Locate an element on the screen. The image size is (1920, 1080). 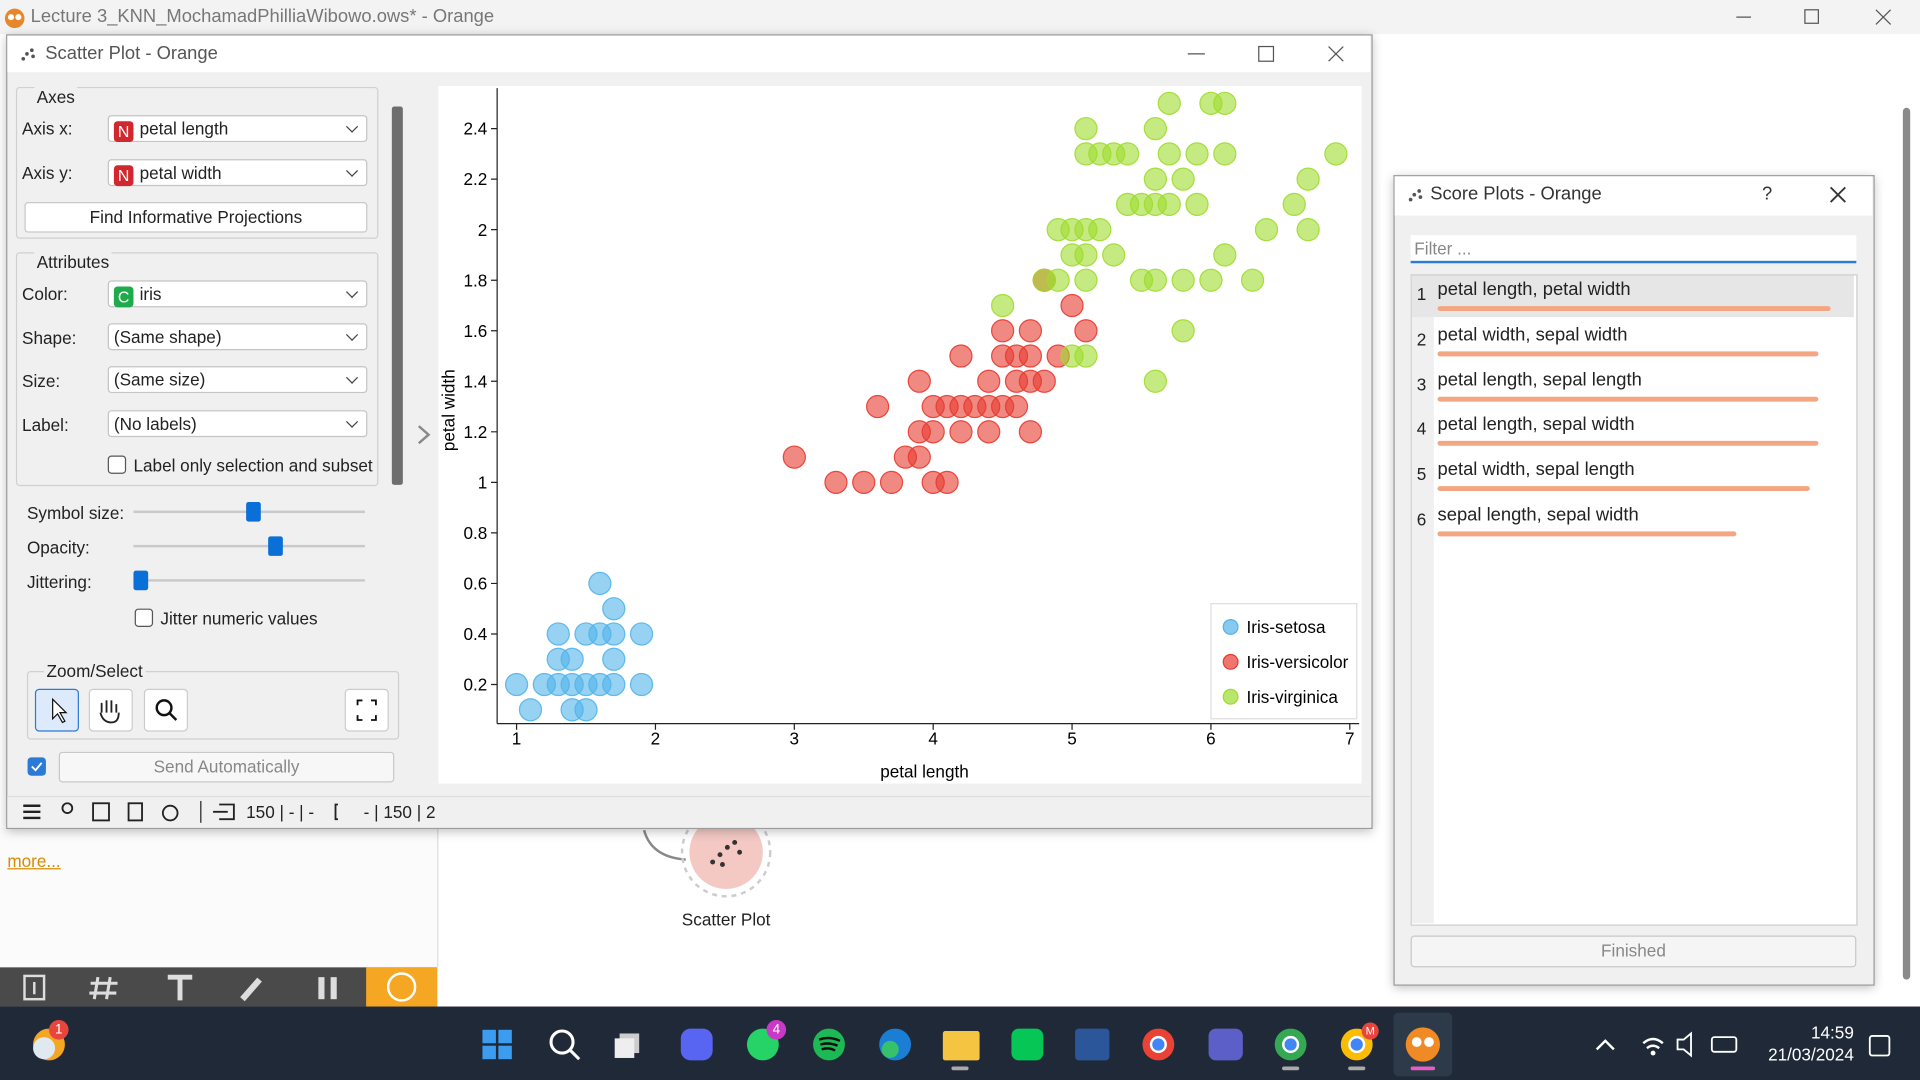
help-button: ? is located at coordinates (1767, 194).